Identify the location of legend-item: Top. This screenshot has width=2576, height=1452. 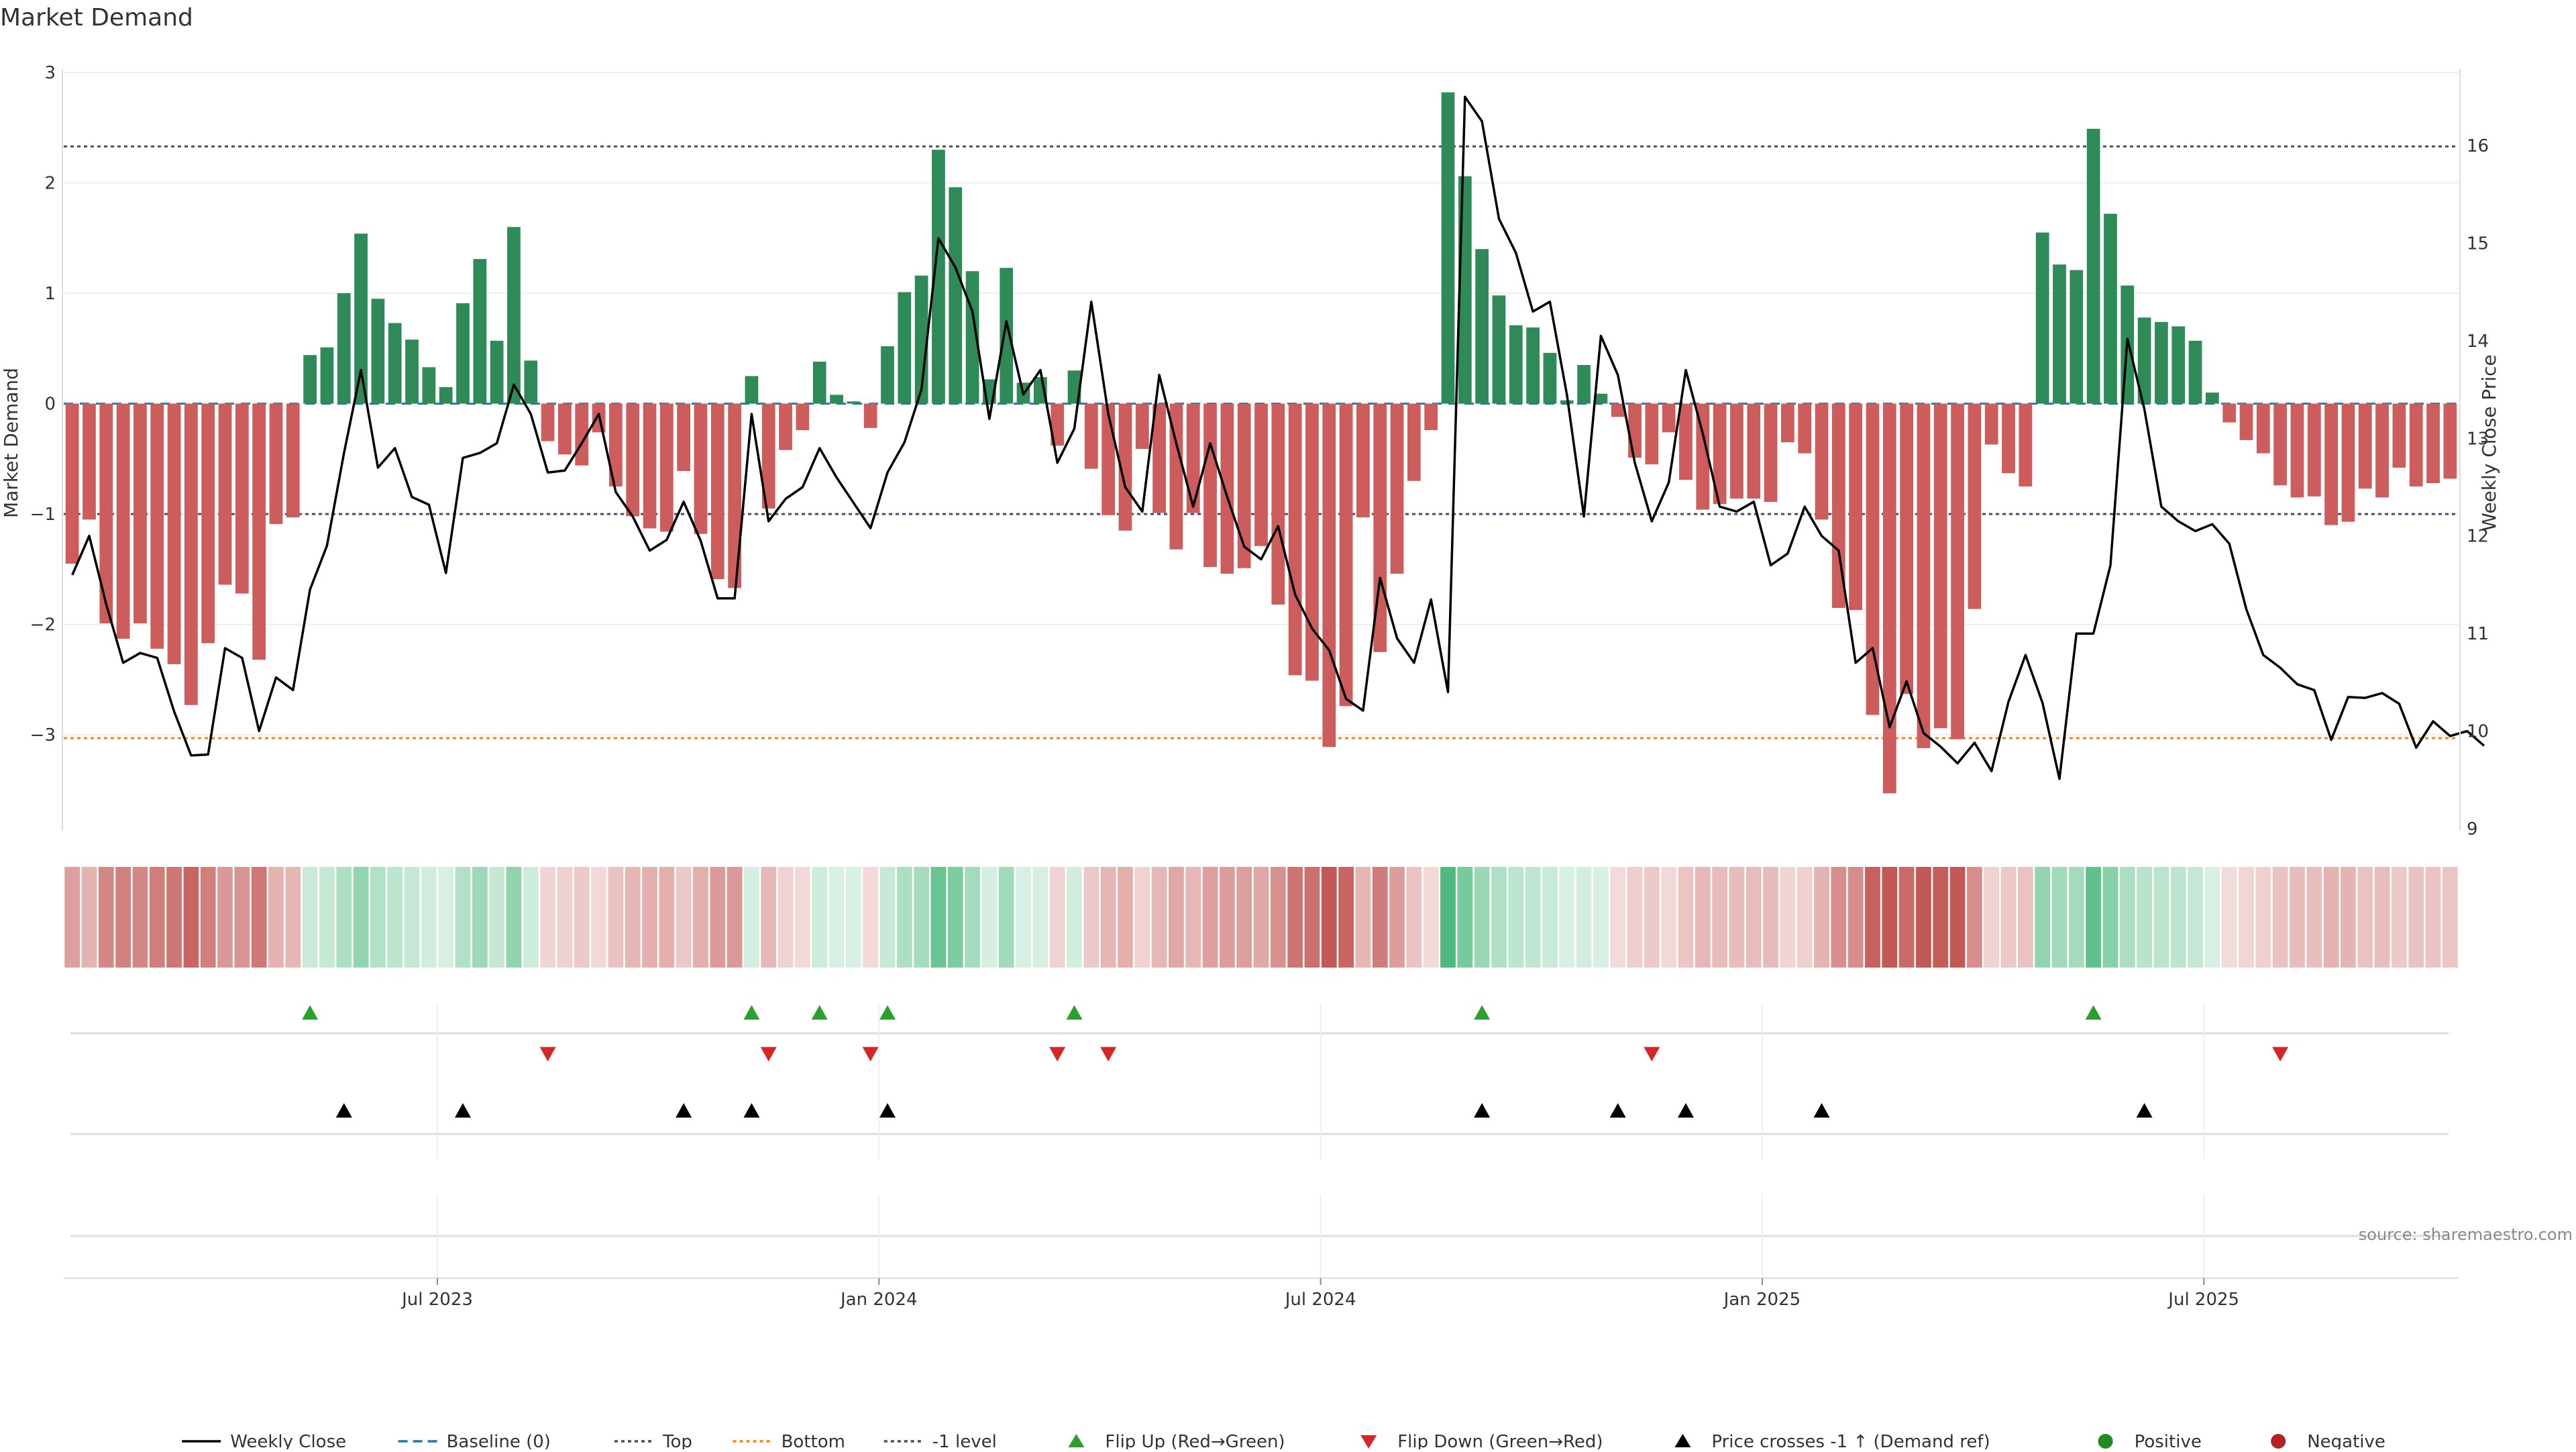
(653, 1442).